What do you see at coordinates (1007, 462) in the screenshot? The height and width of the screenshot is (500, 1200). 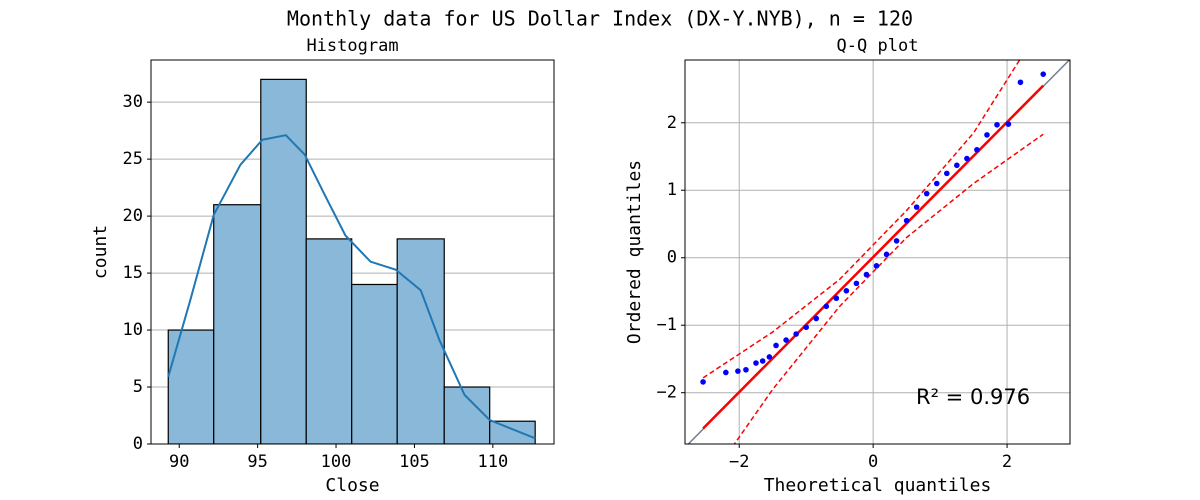 I see `x-tick-label: 2` at bounding box center [1007, 462].